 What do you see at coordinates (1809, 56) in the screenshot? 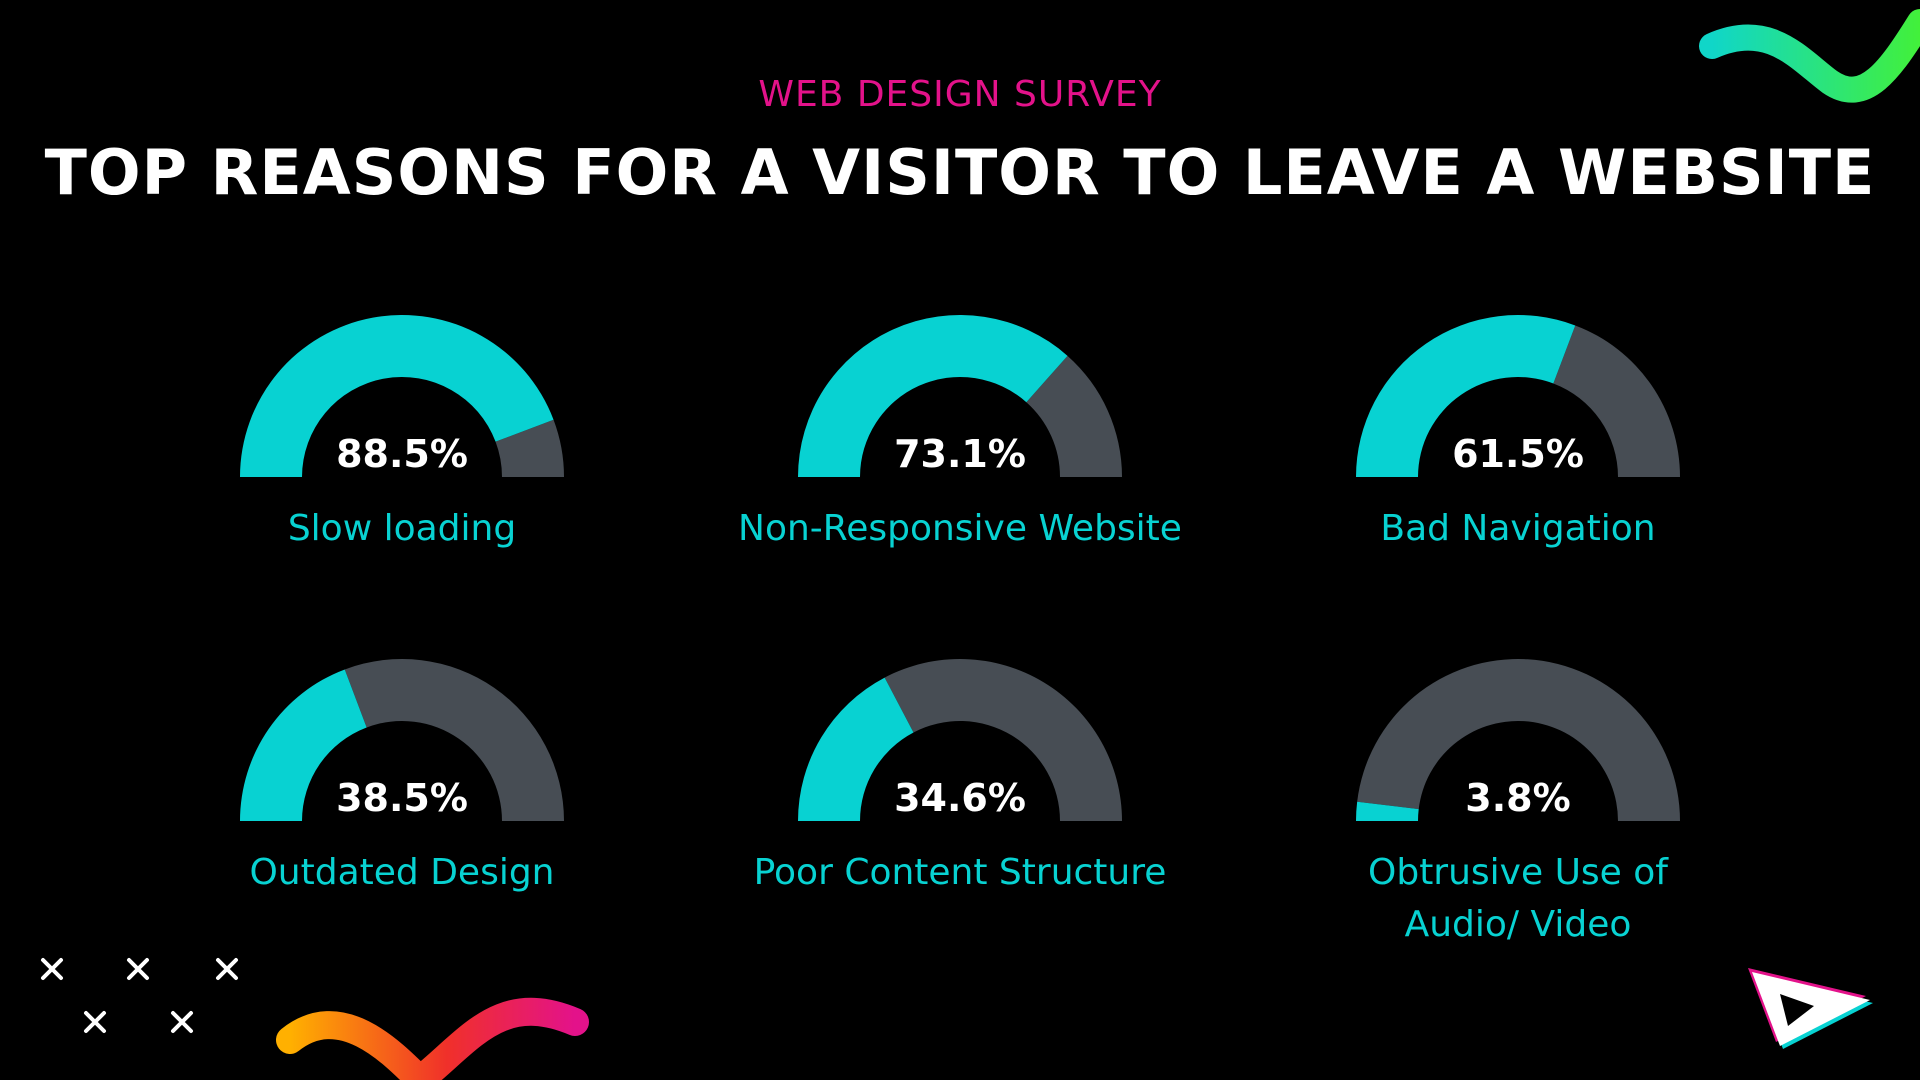
I see `green-squiggle-icon` at bounding box center [1809, 56].